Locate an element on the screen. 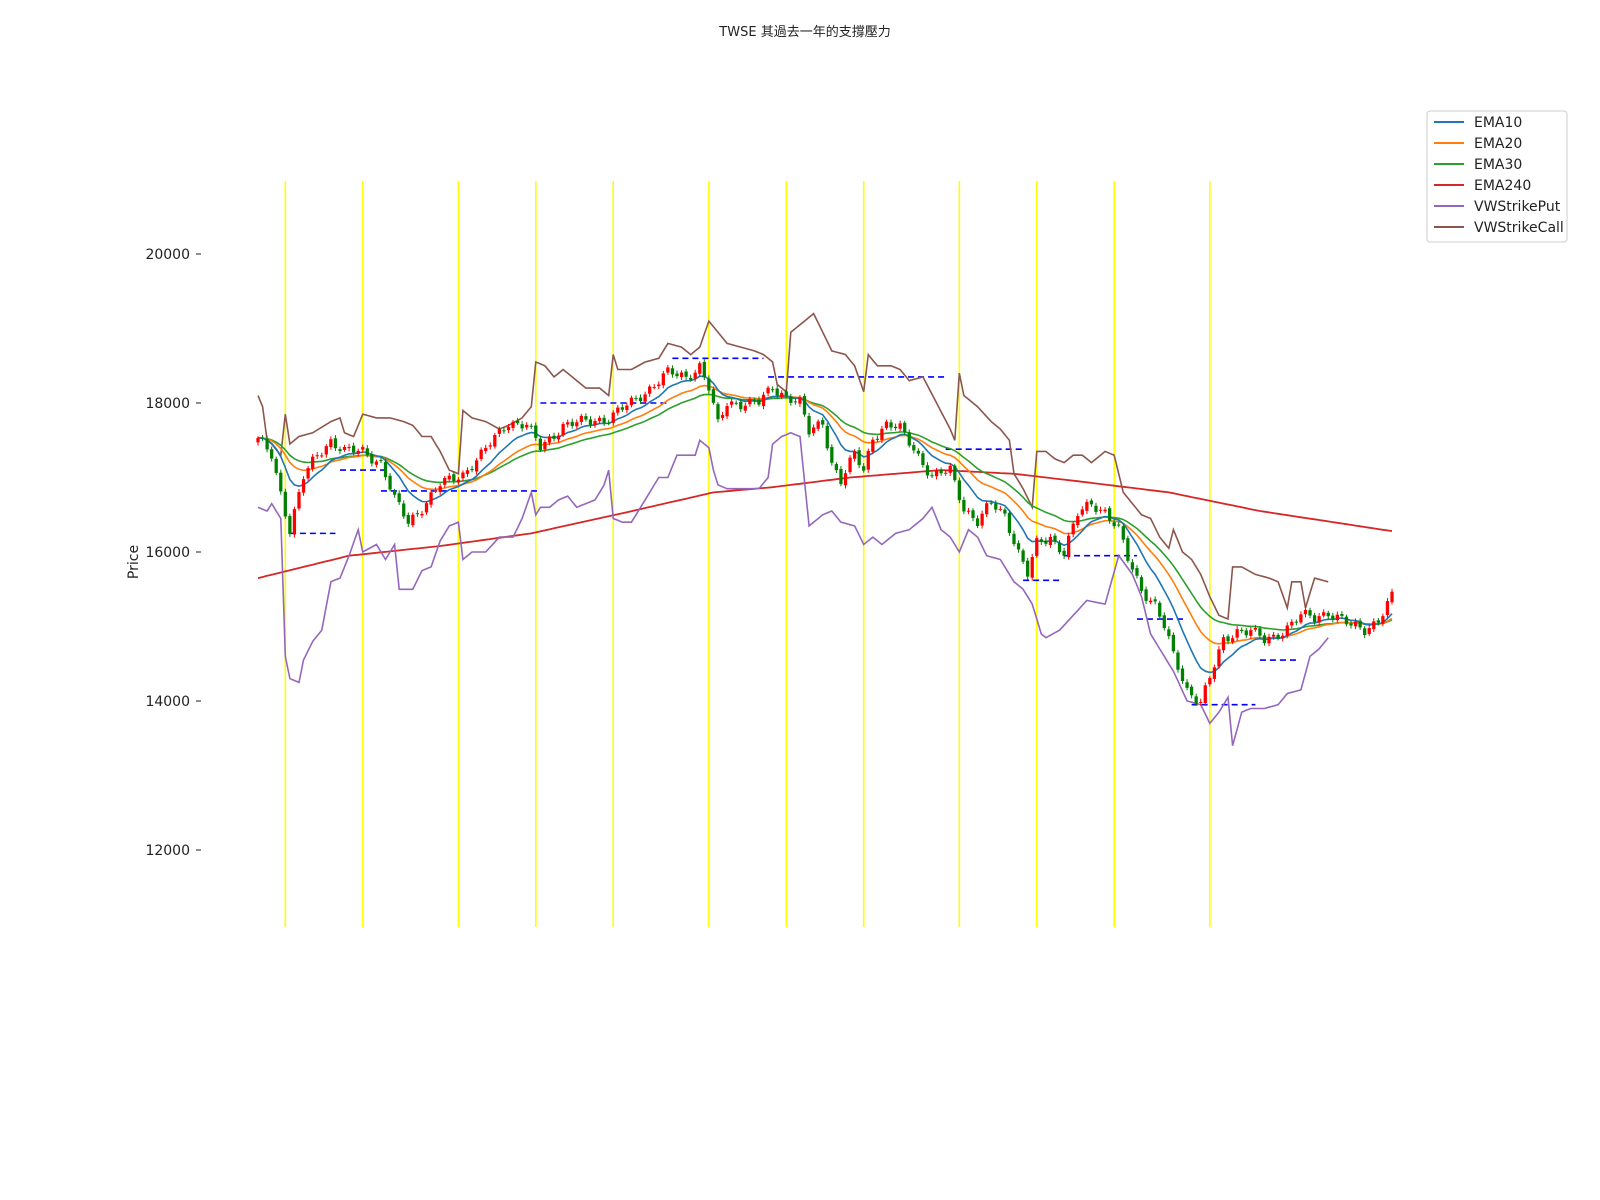 The height and width of the screenshot is (1200, 1600). y-tick-label: 14000 is located at coordinates (167, 702).